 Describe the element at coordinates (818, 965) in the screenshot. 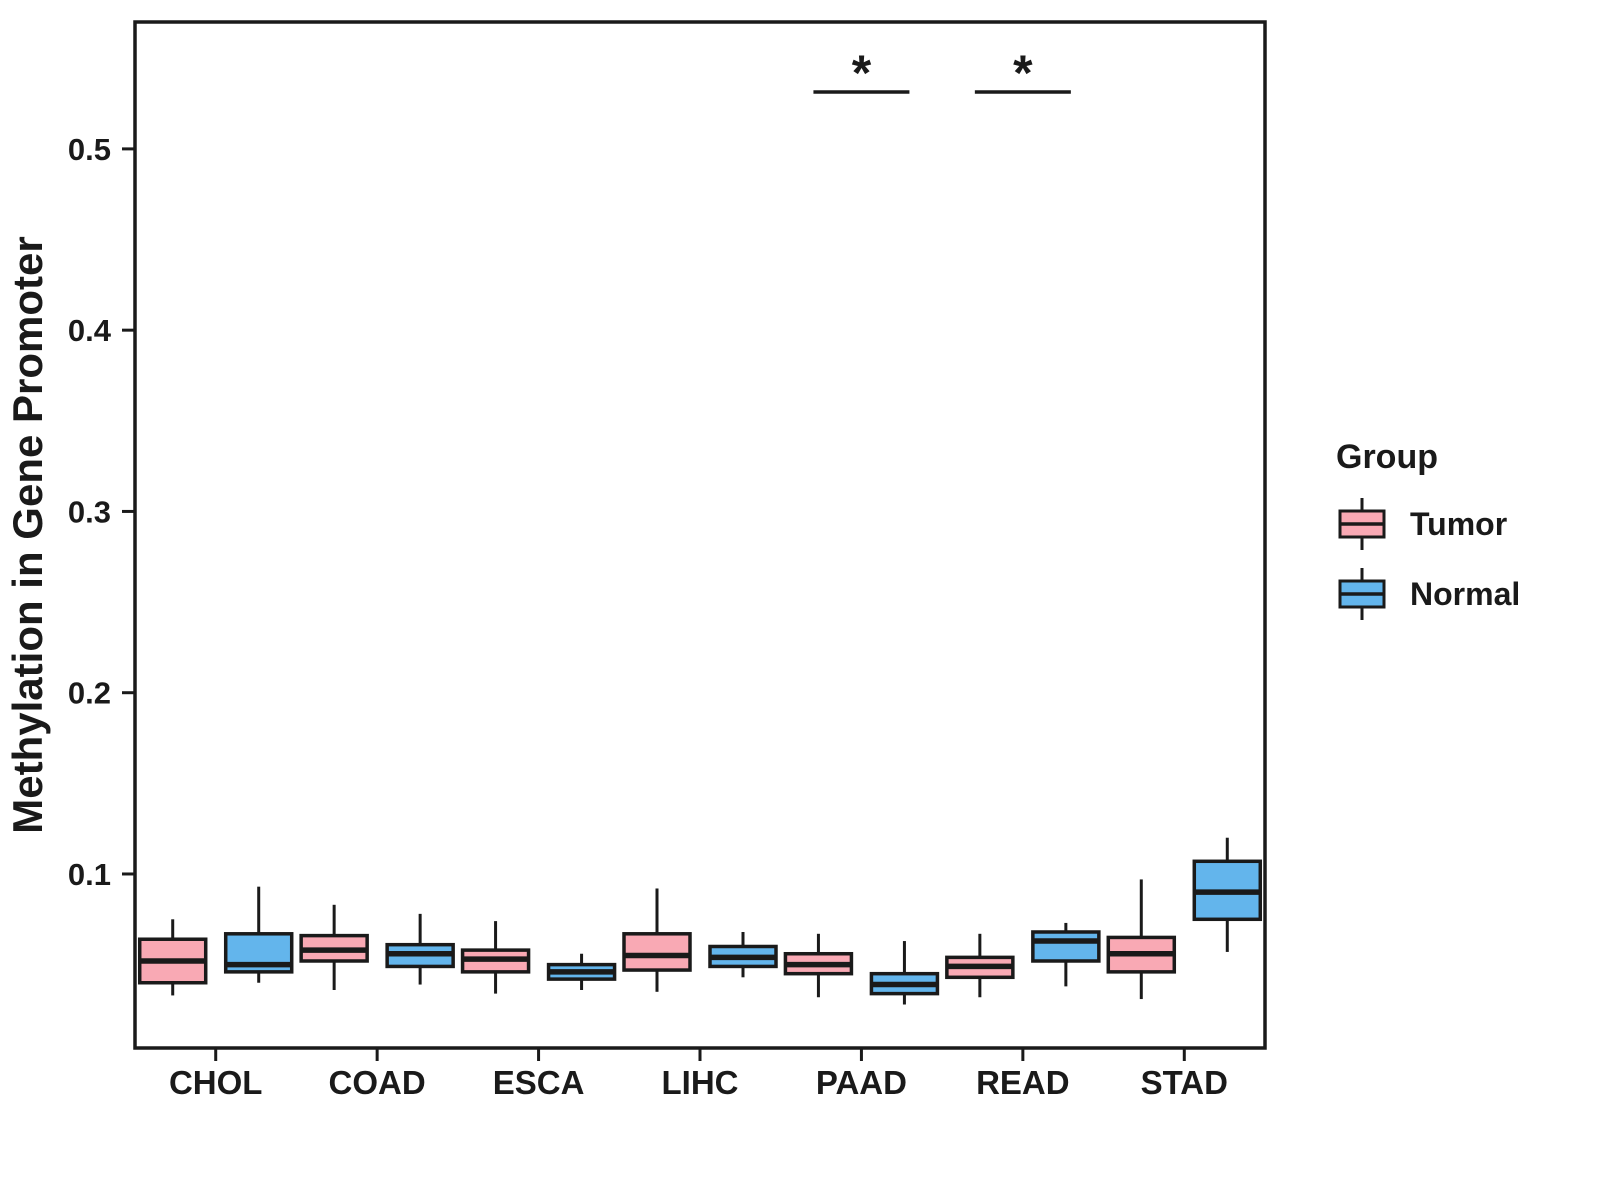

I see `box-paad-tumor` at that location.